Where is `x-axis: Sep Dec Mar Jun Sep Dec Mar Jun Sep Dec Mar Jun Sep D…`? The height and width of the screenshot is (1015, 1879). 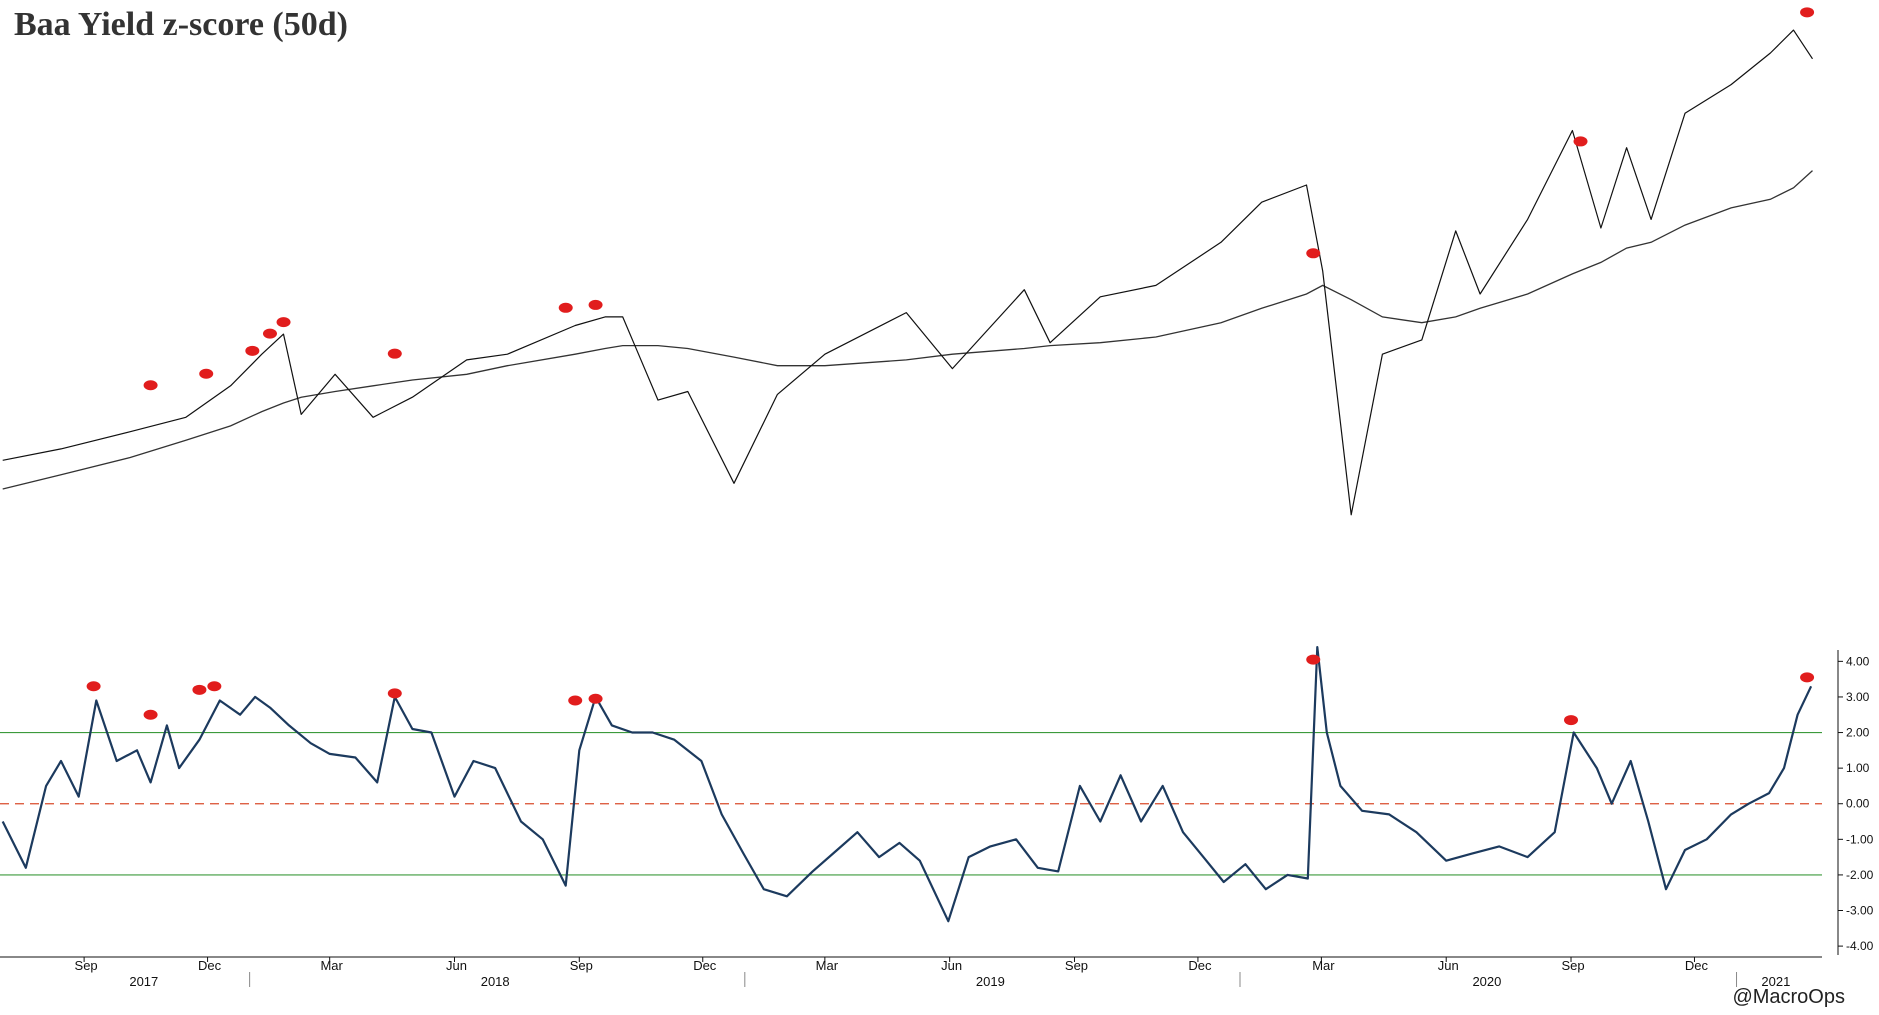 x-axis: Sep Dec Mar Jun Sep Dec Mar Jun Sep Dec Mar Jun Sep D… is located at coordinates (911, 972).